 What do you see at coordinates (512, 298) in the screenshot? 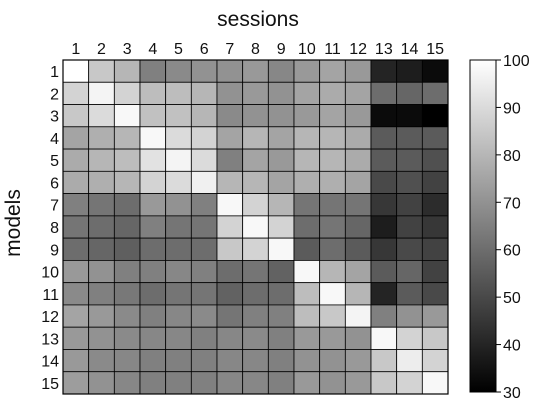
I see `colorbar-tick-label: 50` at bounding box center [512, 298].